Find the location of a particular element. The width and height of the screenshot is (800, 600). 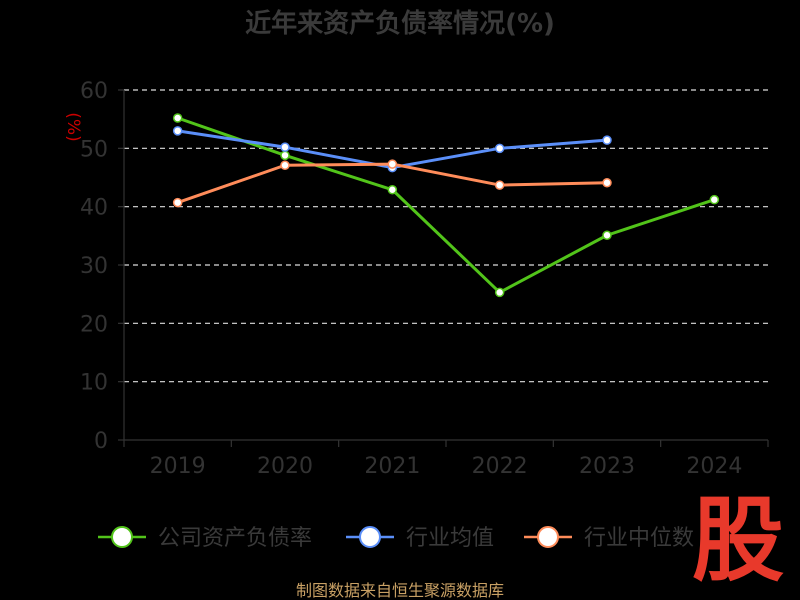

legend: 公司资产负债率 行业均值 行业中位数 is located at coordinates (396, 538).